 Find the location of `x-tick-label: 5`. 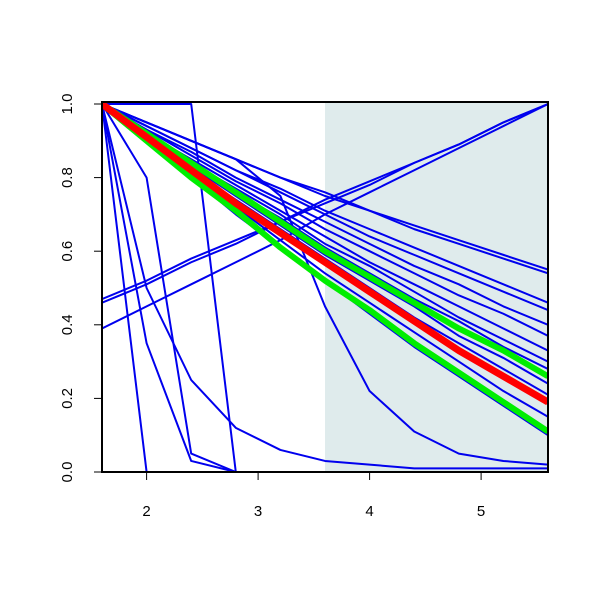

x-tick-label: 5 is located at coordinates (481, 511).